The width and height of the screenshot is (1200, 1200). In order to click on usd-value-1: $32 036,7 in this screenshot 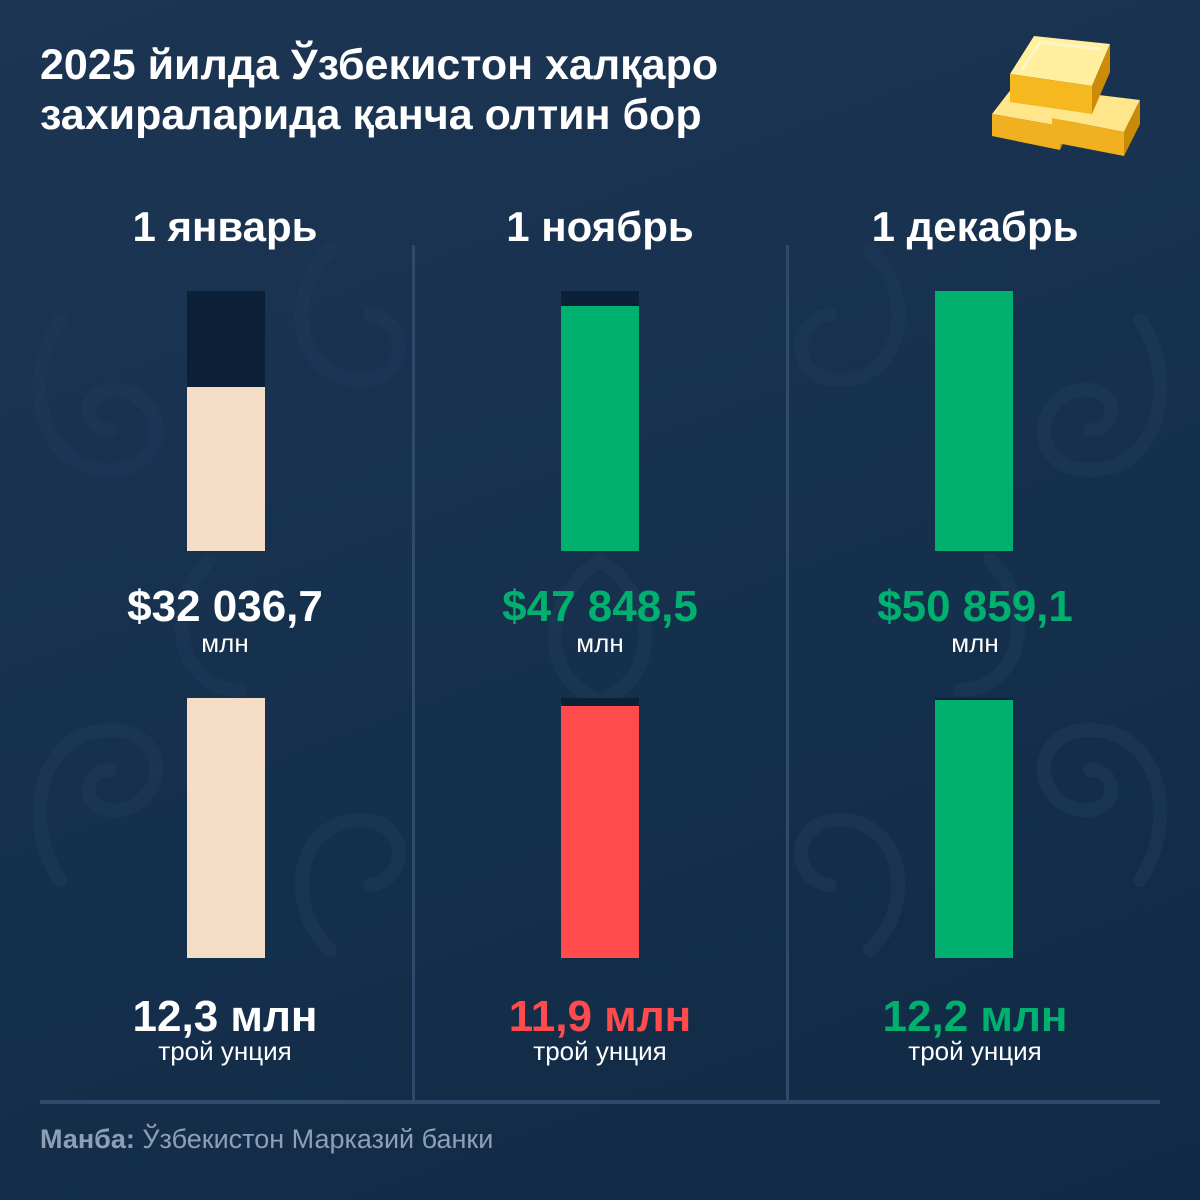, I will do `click(225, 606)`.